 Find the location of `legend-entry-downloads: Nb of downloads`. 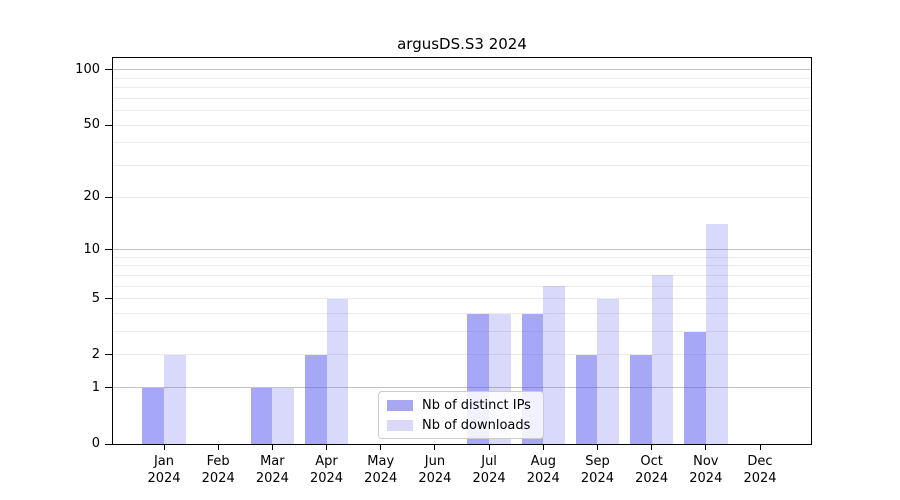

legend-entry-downloads: Nb of downloads is located at coordinates (465, 425).